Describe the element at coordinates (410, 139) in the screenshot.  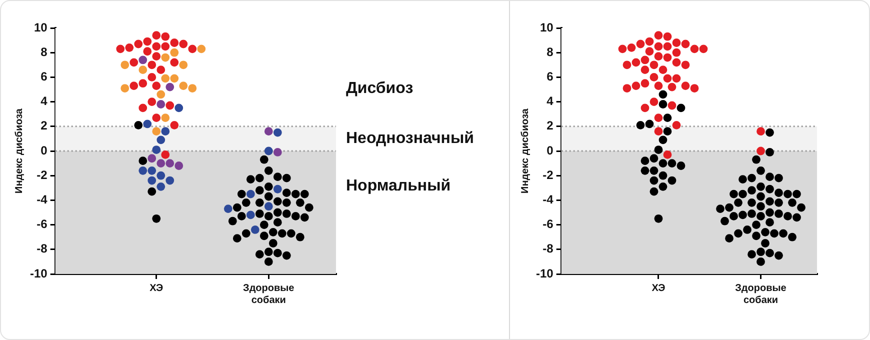
I see `band-label: Неоднозначный` at that location.